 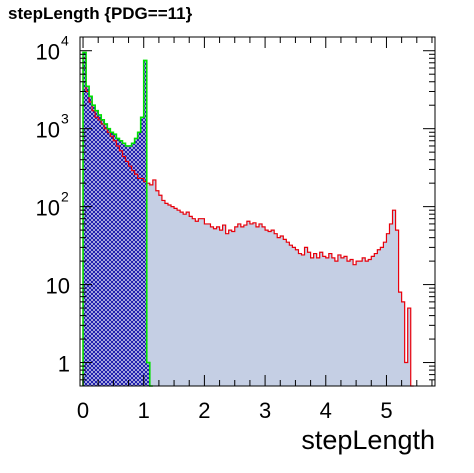 I want to click on y-tick-label-exponent: 3, so click(x=65, y=119).